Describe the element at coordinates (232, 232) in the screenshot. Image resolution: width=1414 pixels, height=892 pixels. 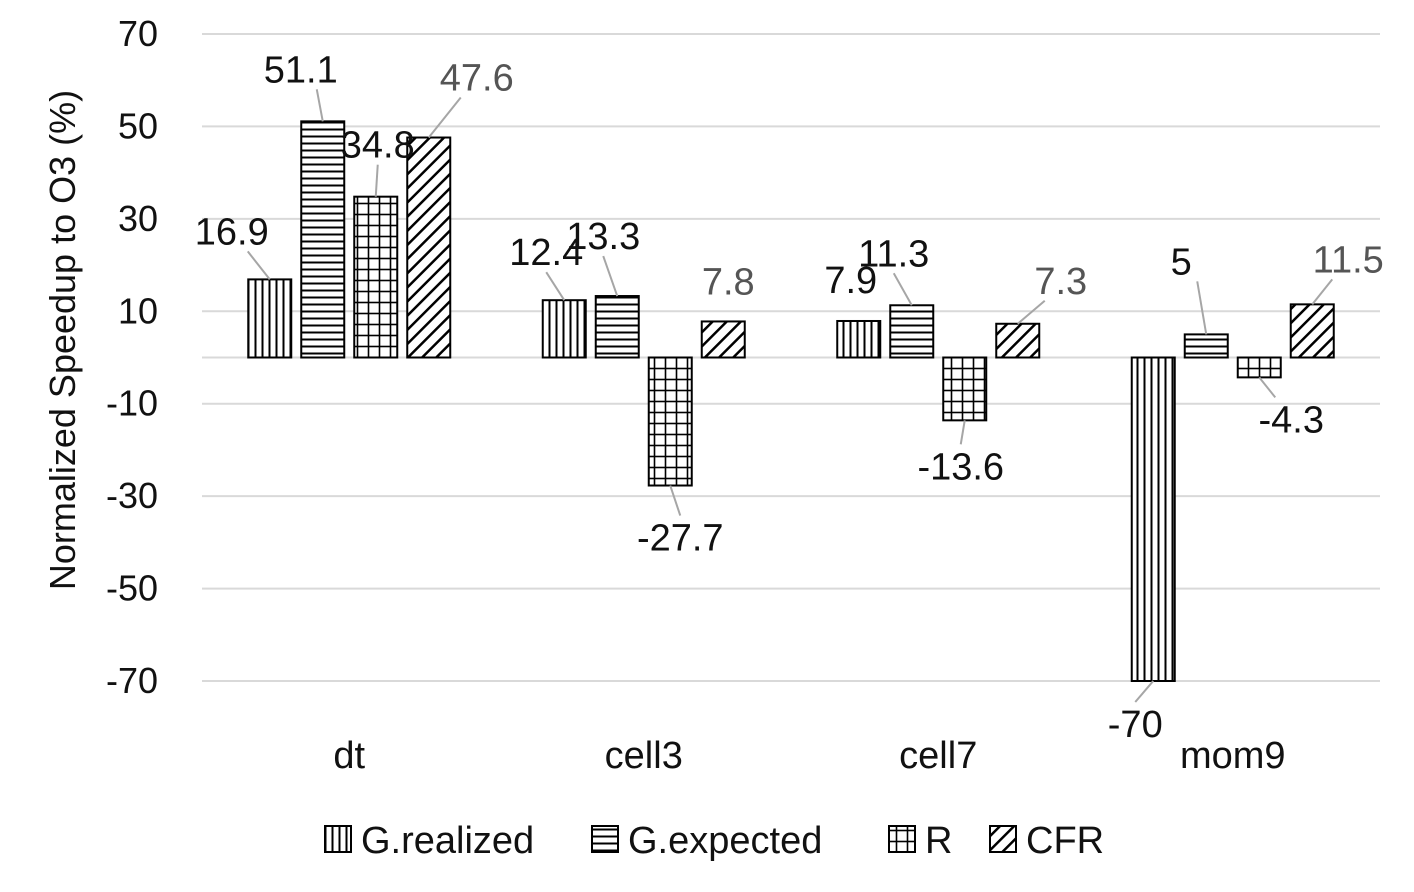
I see `data-label: 16.9` at that location.